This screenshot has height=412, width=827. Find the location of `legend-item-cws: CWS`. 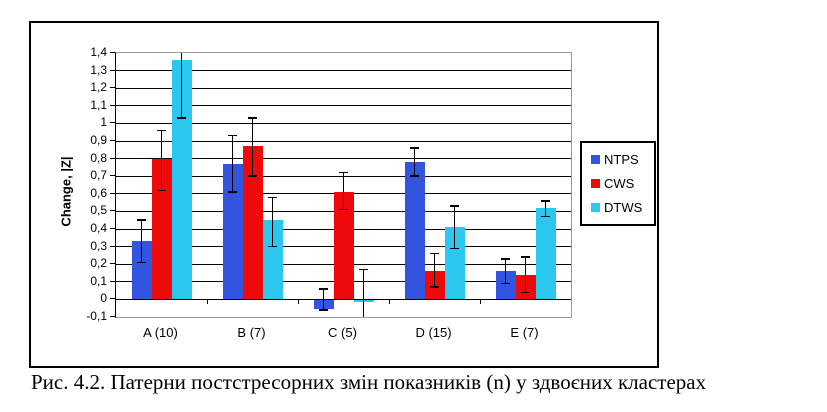

legend-item-cws: CWS is located at coordinates (622, 183).